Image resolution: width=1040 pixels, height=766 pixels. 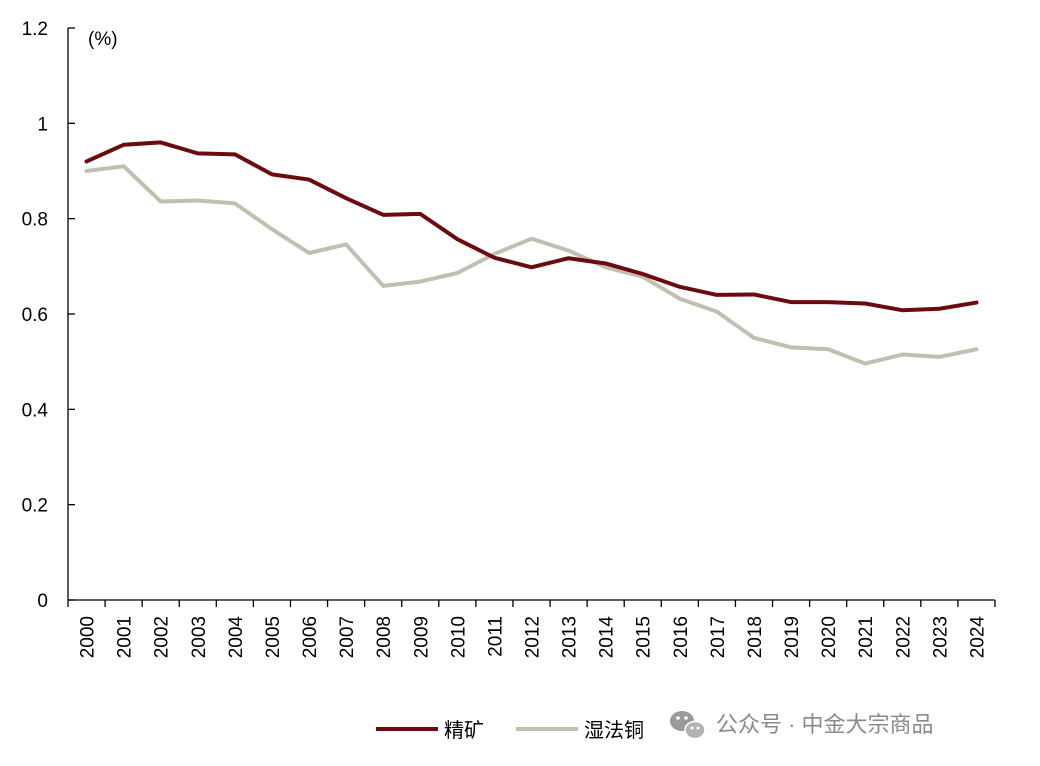 What do you see at coordinates (644, 637) in the screenshot?
I see `x-tick-label: 2015` at bounding box center [644, 637].